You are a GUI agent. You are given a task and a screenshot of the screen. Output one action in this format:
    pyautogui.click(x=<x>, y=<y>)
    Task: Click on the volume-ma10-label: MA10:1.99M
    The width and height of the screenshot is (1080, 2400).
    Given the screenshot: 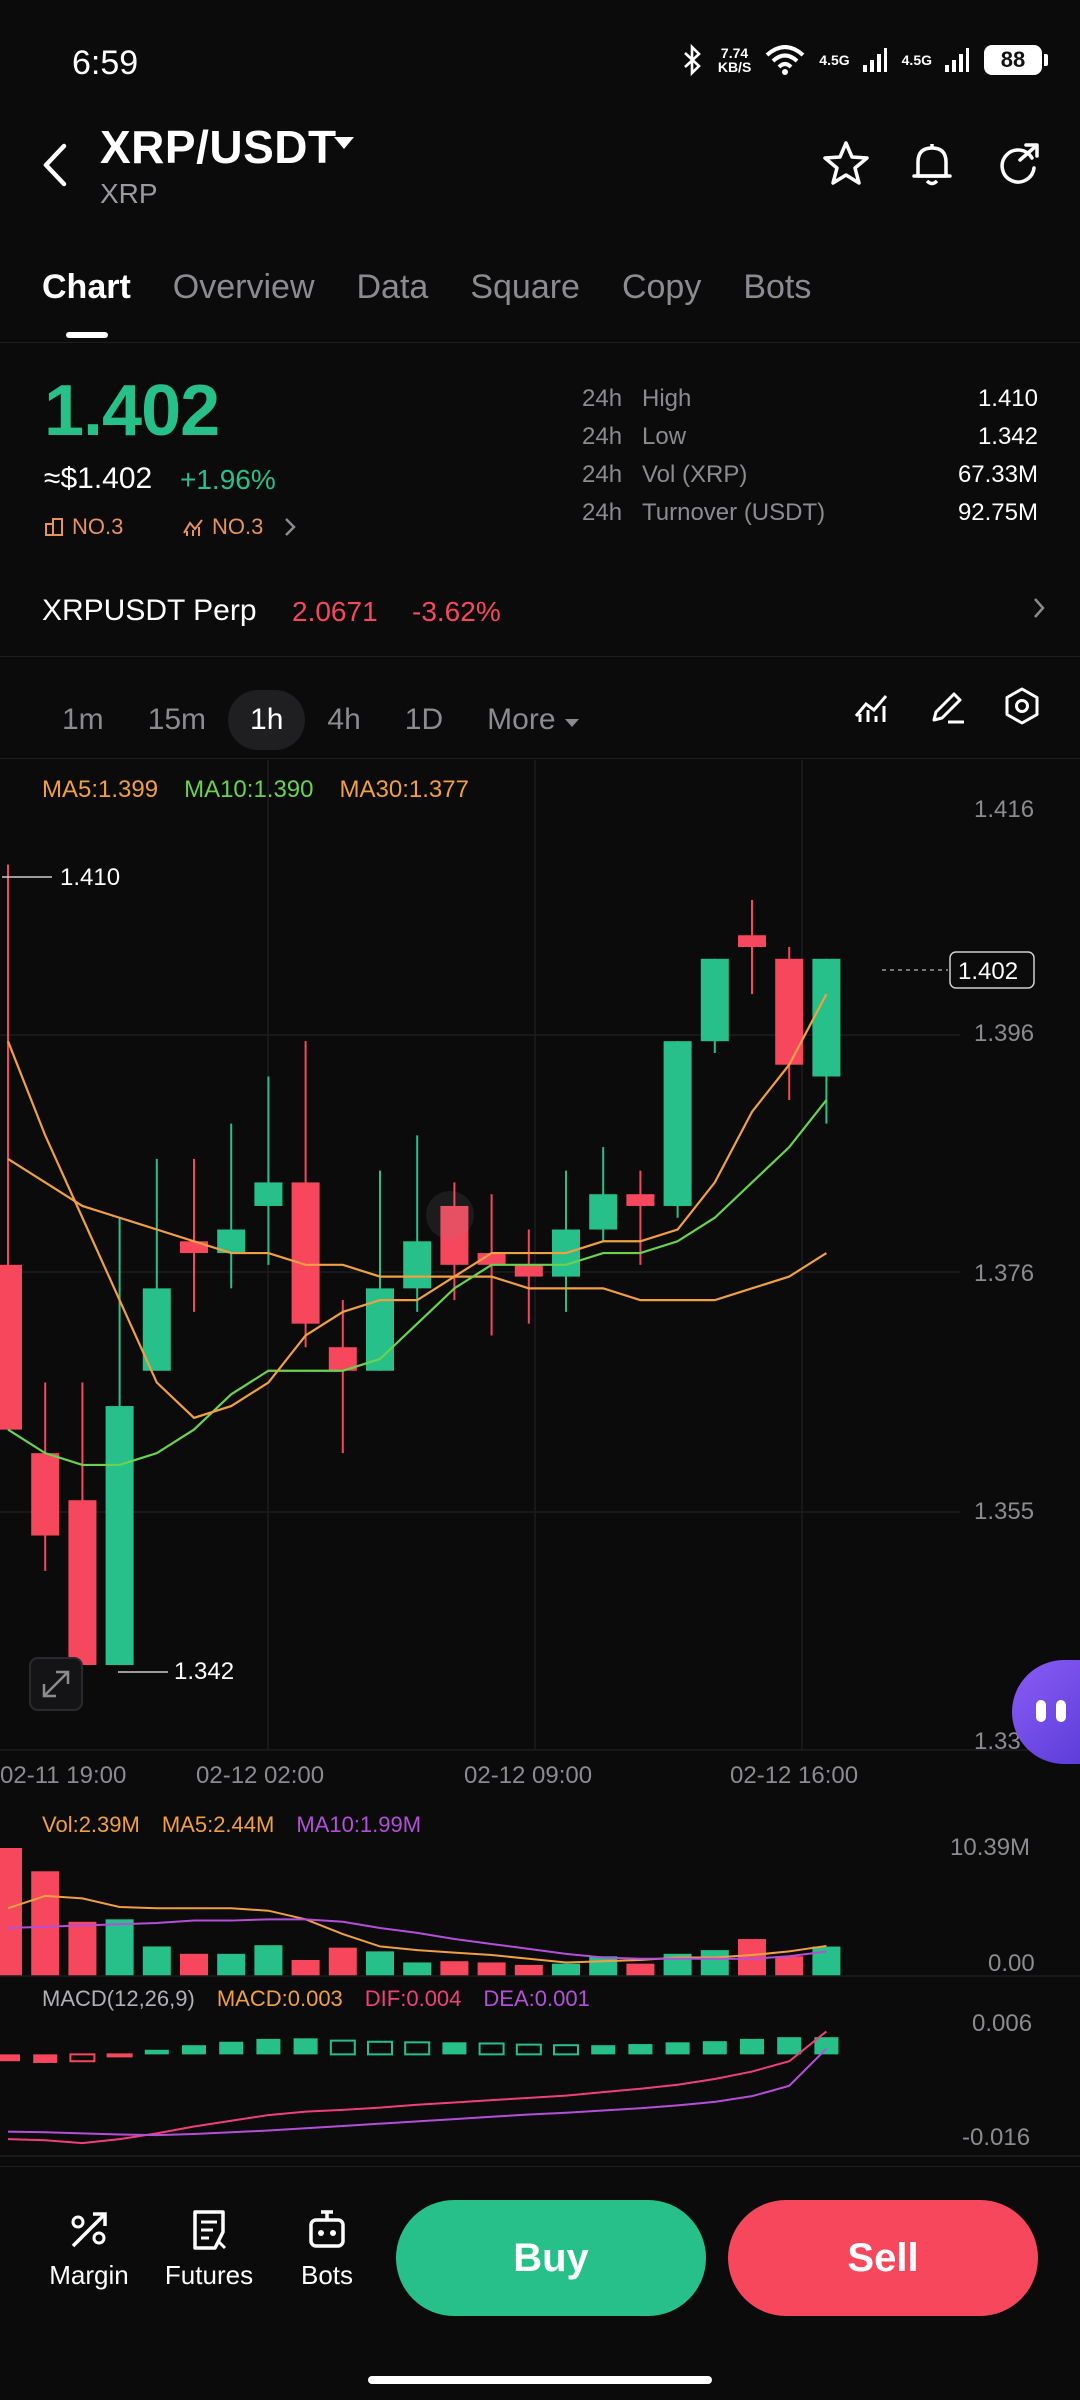 What is the action you would take?
    pyautogui.click(x=359, y=1824)
    